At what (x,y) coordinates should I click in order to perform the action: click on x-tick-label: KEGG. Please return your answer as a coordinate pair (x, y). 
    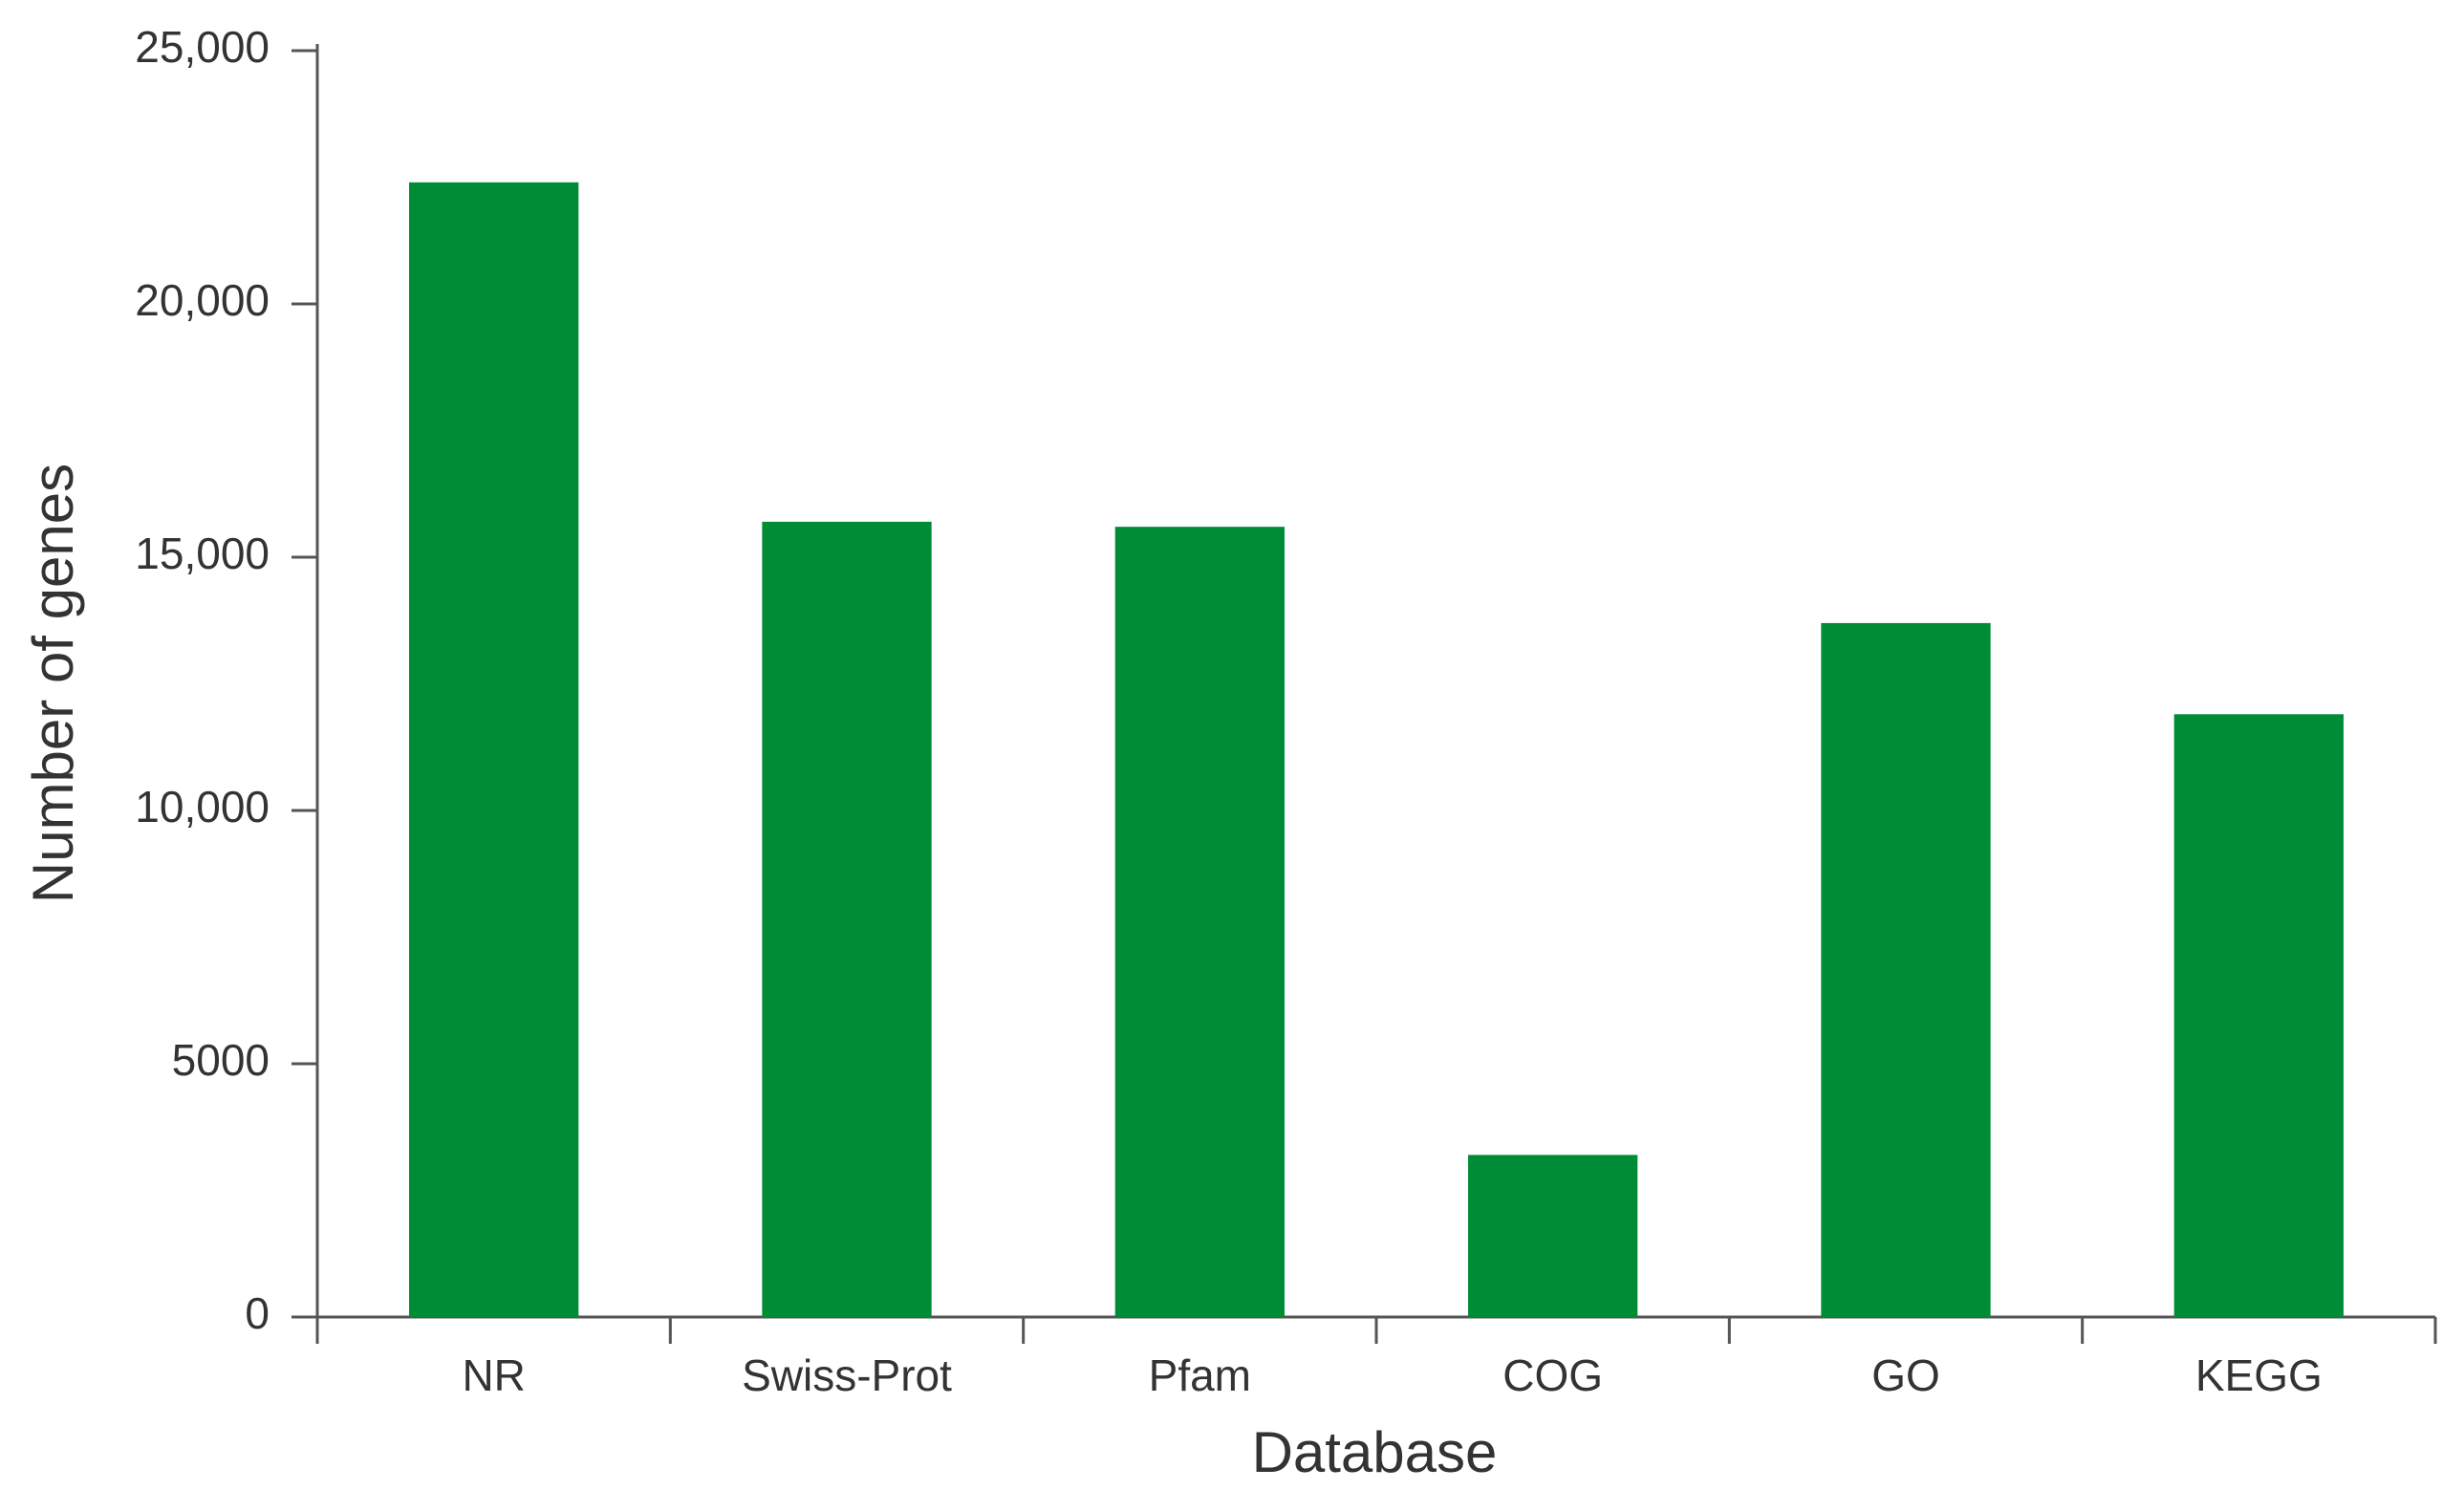
    Looking at the image, I should click on (2259, 1375).